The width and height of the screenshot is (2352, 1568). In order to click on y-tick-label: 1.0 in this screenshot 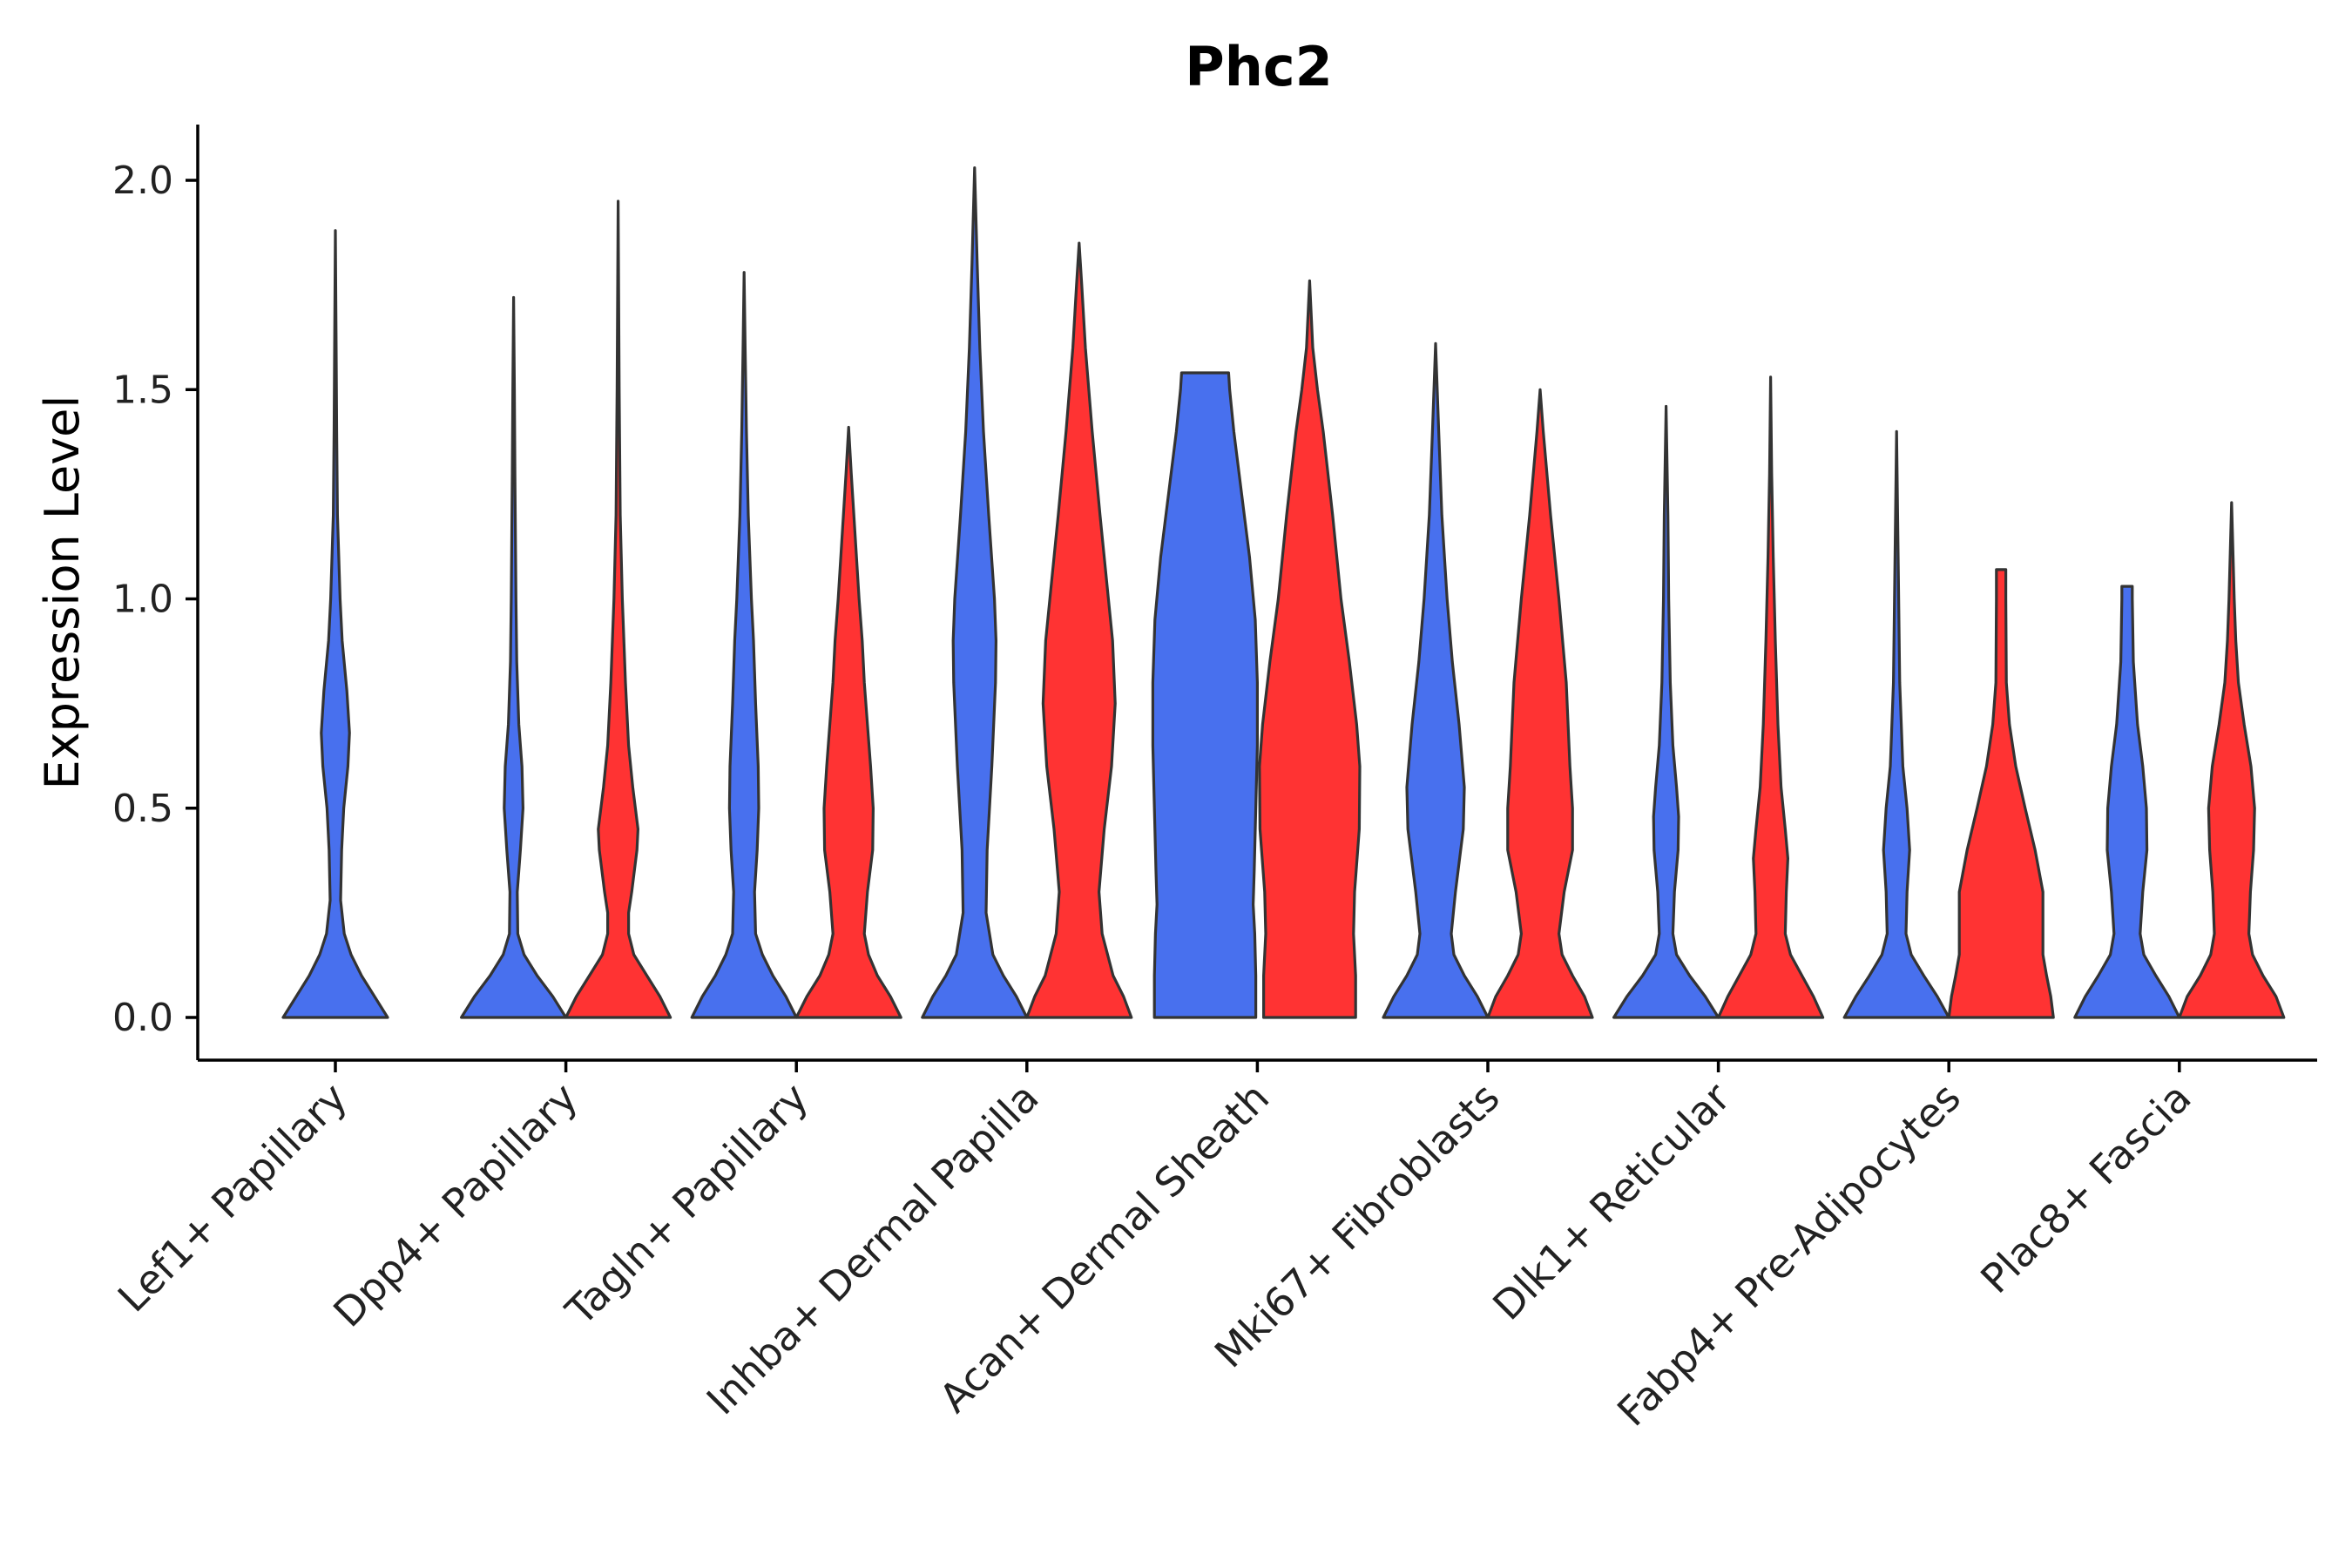, I will do `click(142, 600)`.